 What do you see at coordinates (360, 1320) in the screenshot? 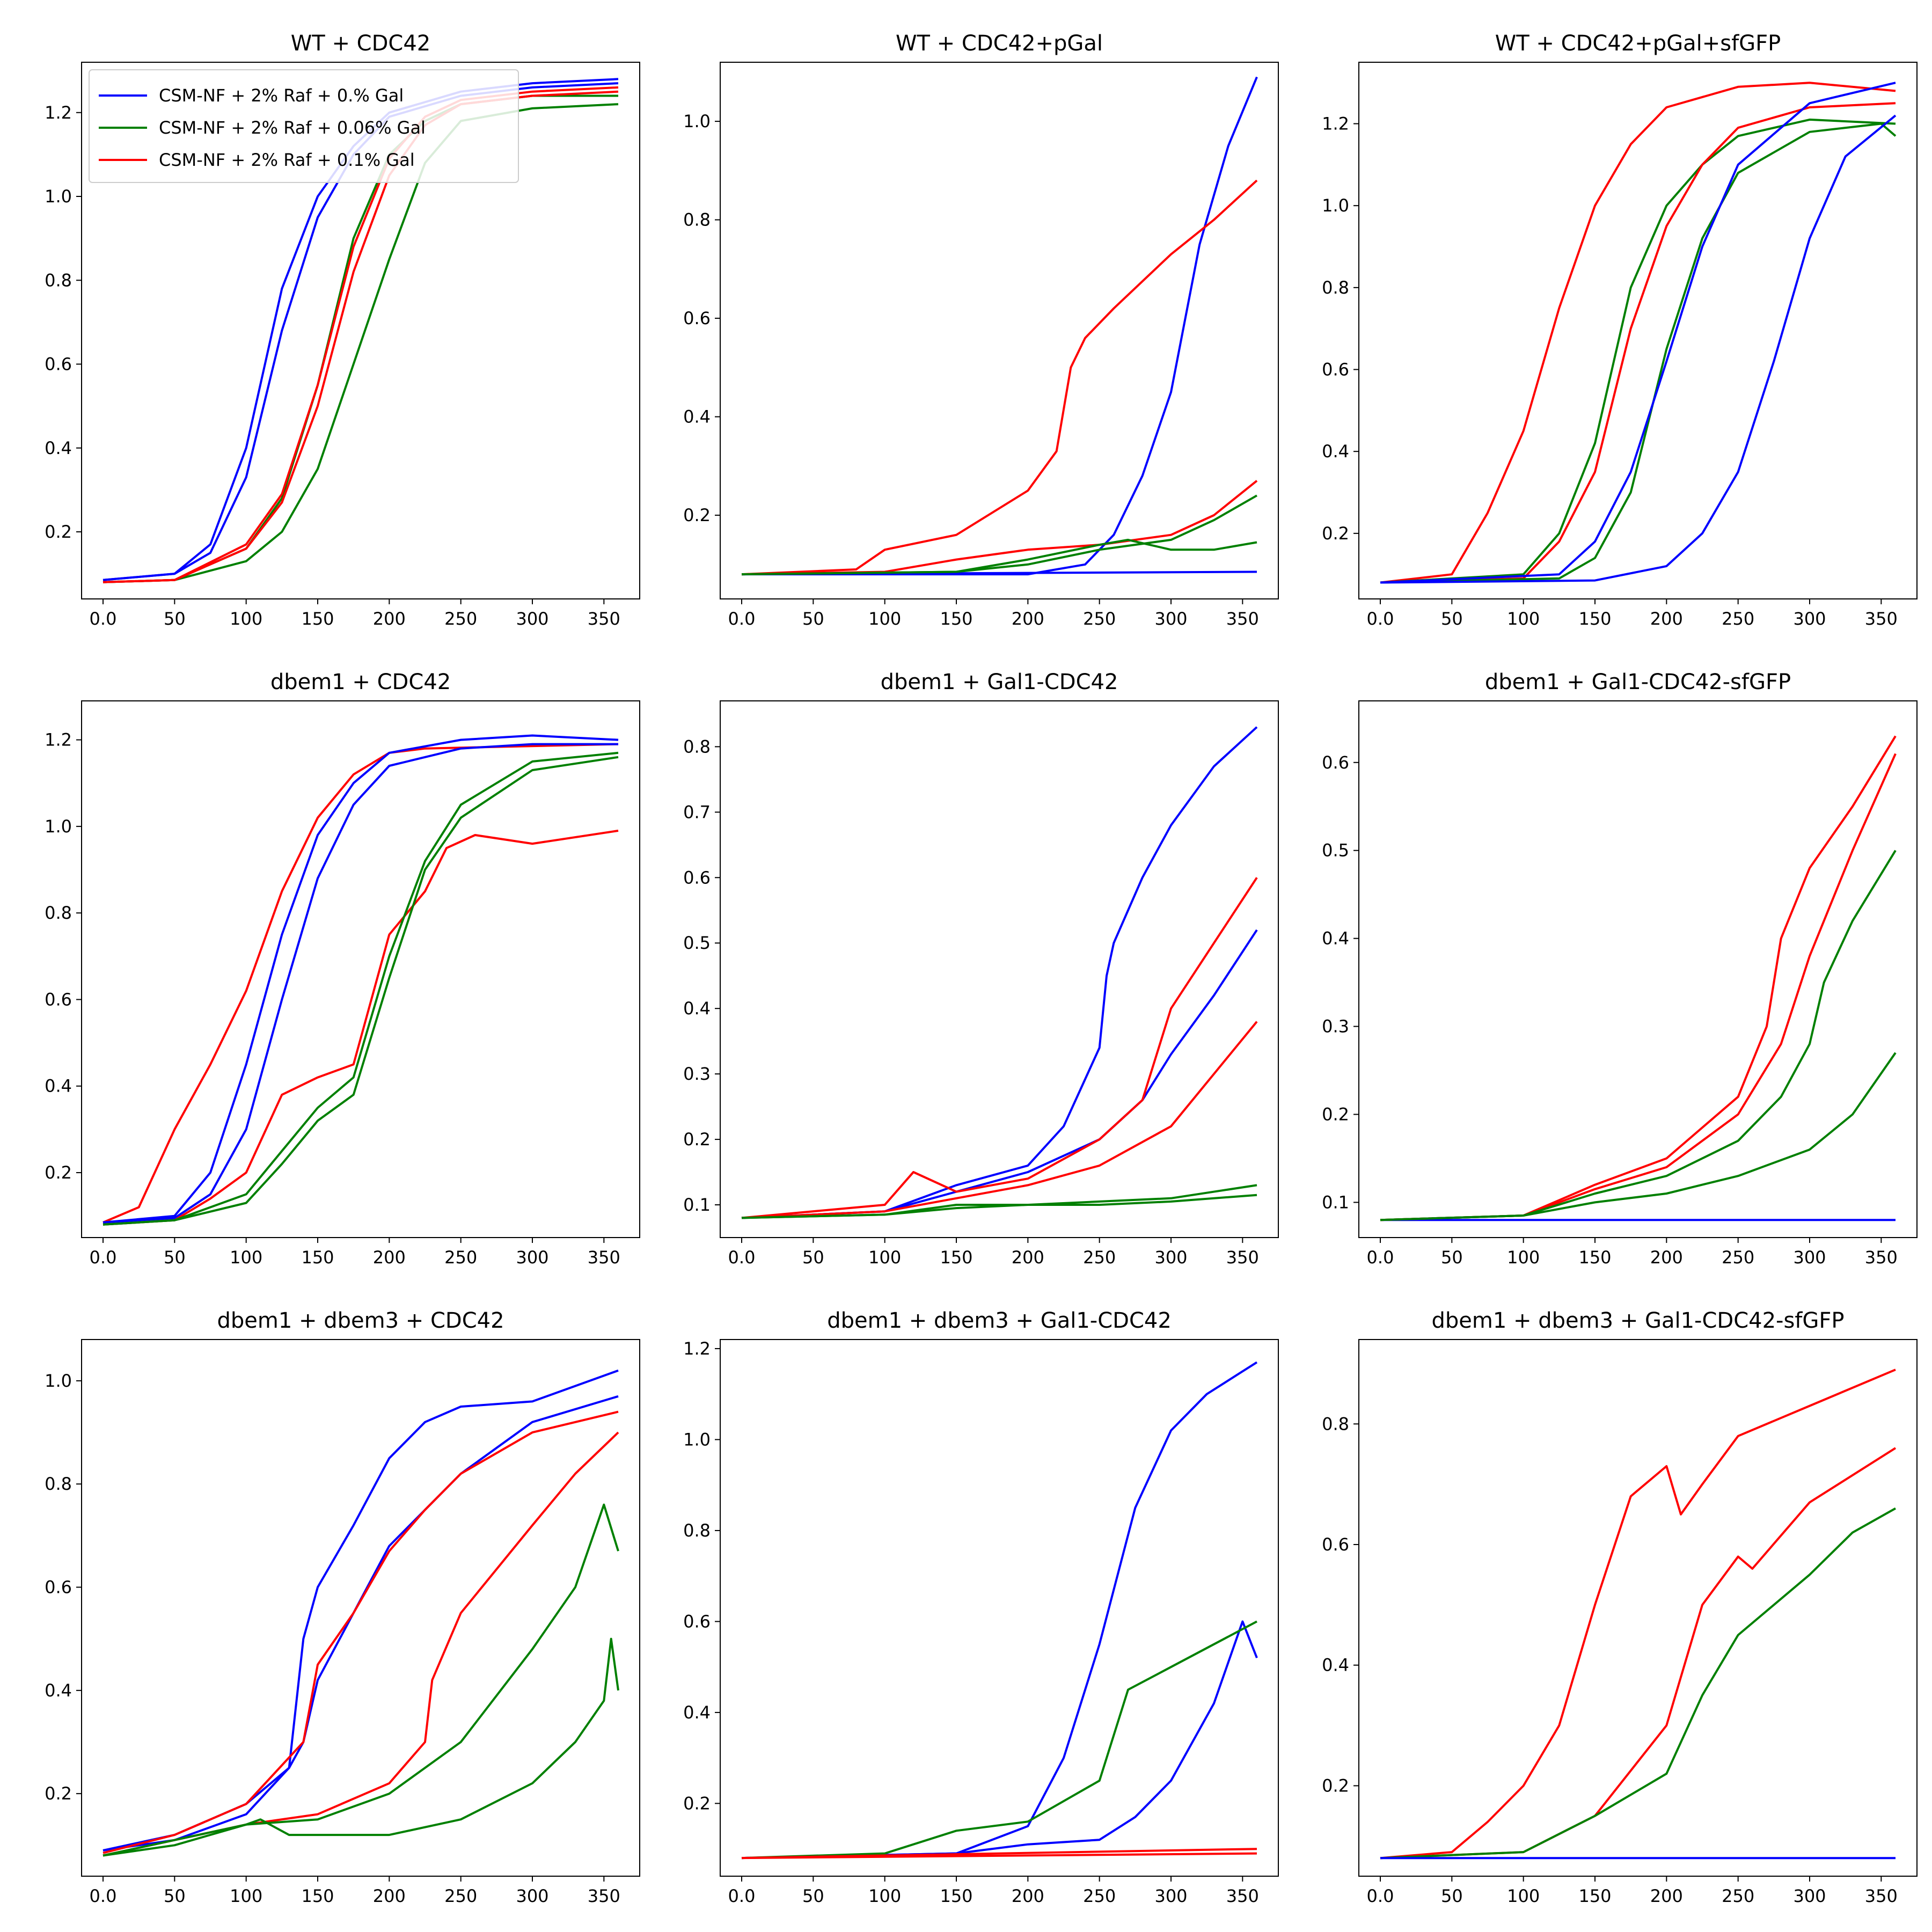
I see `subplot-title: dbem1 + dbem3 + CDC42` at bounding box center [360, 1320].